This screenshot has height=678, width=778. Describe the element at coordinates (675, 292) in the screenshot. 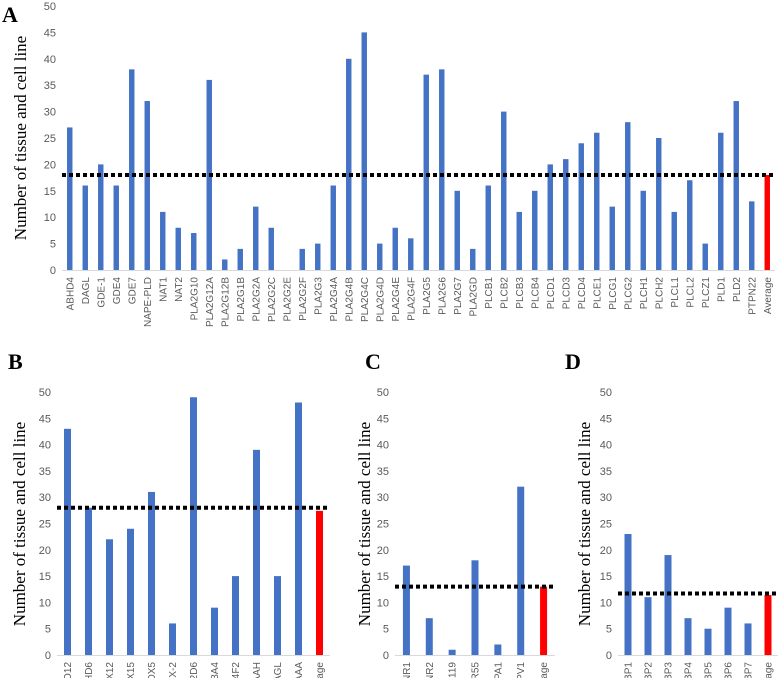

I see `panel-a-xtick-plcl1: PLCL1` at that location.